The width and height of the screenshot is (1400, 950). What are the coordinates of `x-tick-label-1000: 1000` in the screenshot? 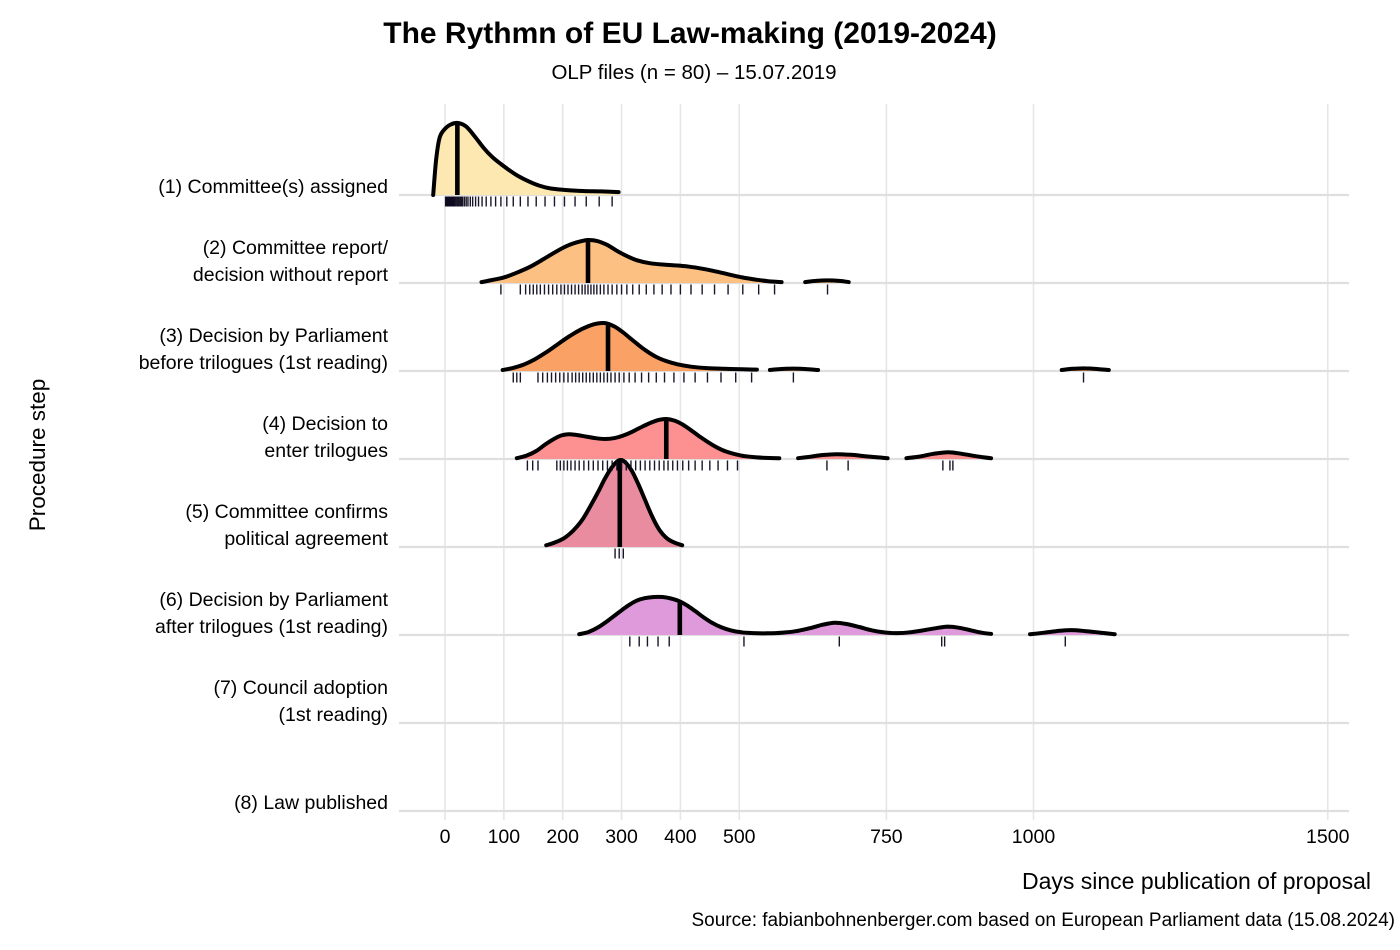 It's located at (1033, 837).